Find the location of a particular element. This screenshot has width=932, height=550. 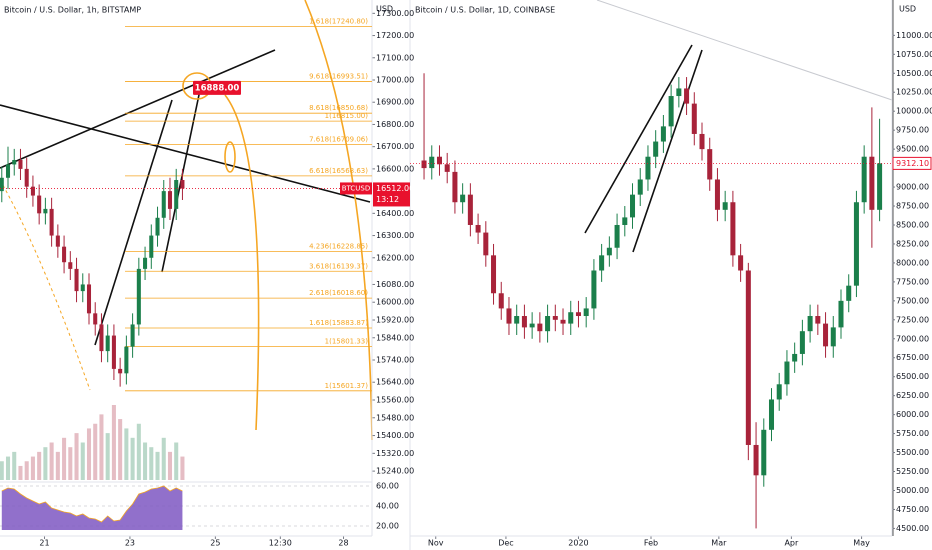

y-tick-label: 10250.00 is located at coordinates (914, 92).